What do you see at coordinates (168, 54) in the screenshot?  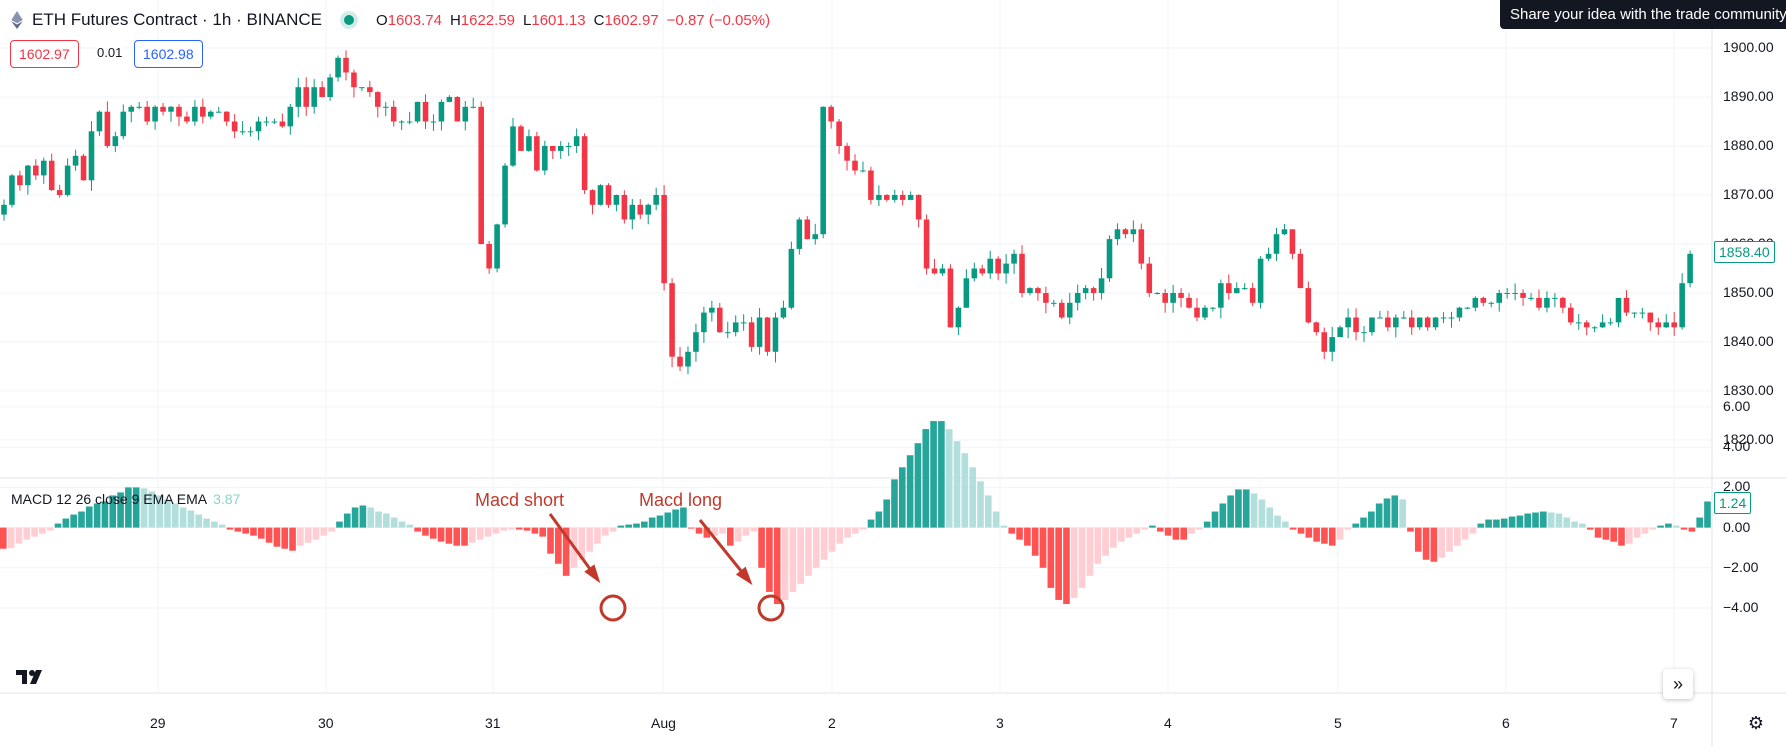 I see `buy-price-button: 1602.98` at bounding box center [168, 54].